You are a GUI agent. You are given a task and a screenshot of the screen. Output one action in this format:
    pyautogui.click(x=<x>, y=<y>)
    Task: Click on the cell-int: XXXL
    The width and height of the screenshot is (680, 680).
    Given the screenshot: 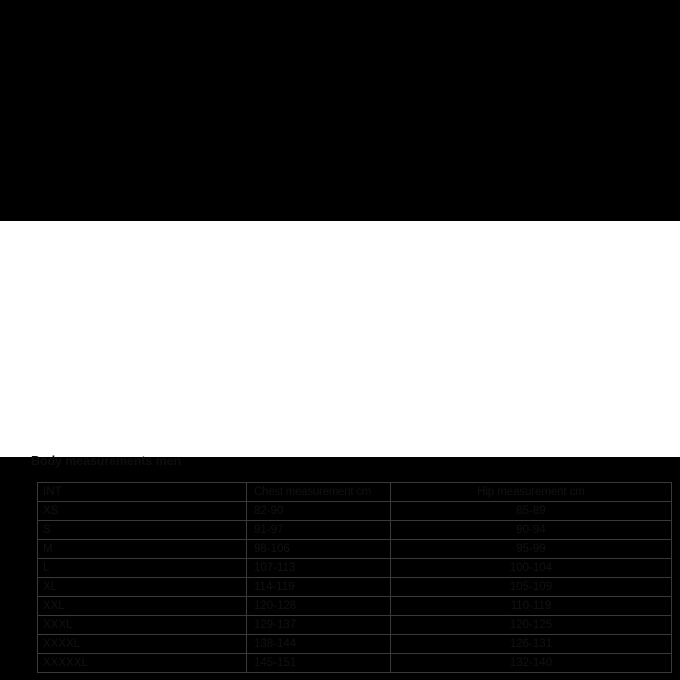 What is the action you would take?
    pyautogui.click(x=142, y=625)
    